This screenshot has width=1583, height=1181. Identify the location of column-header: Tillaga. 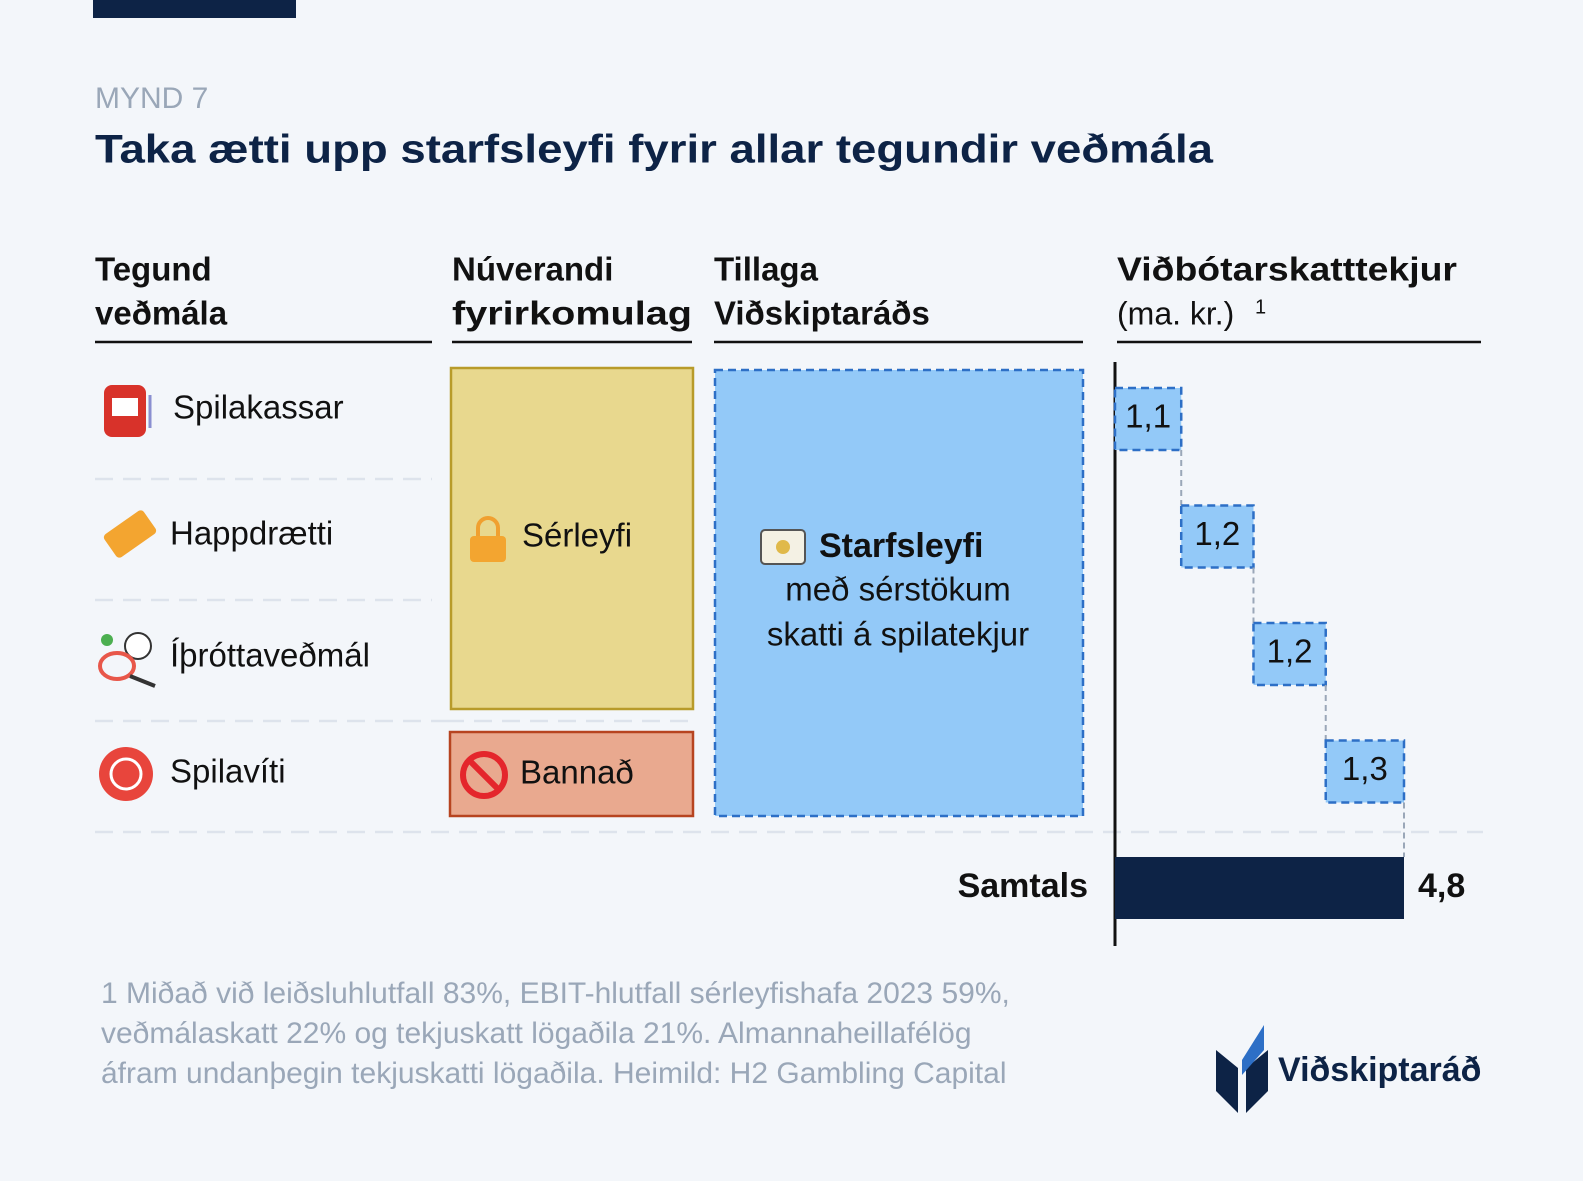
(766, 269).